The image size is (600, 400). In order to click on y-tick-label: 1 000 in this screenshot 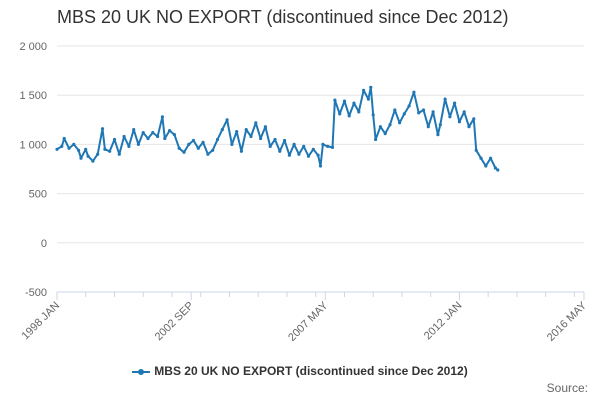, I will do `click(33, 145)`.